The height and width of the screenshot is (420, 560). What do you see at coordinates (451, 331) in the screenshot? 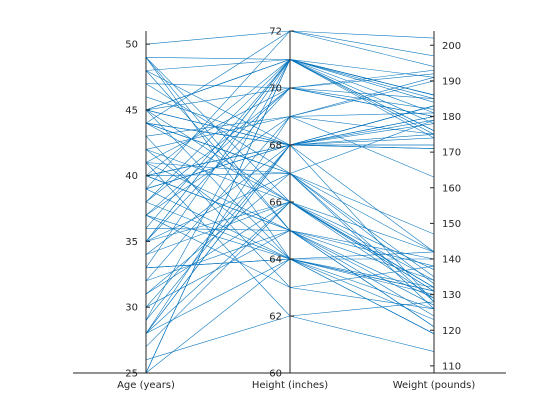
I see `weight-tick-label: 120` at bounding box center [451, 331].